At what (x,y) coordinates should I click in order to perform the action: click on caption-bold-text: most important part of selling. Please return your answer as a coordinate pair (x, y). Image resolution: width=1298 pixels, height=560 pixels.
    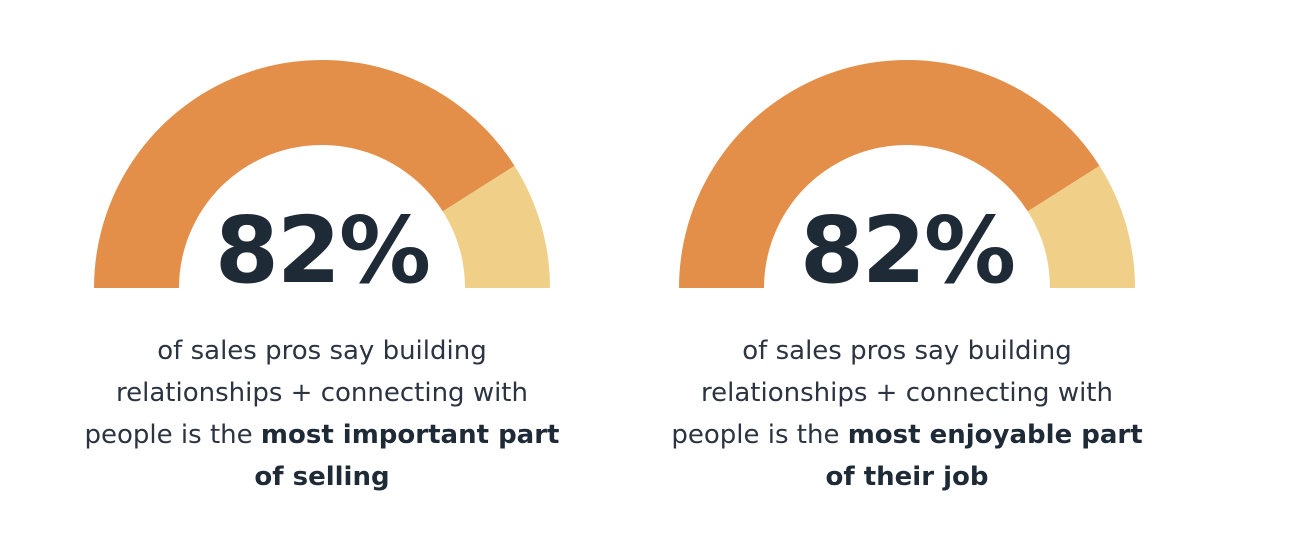
    Looking at the image, I should click on (407, 456).